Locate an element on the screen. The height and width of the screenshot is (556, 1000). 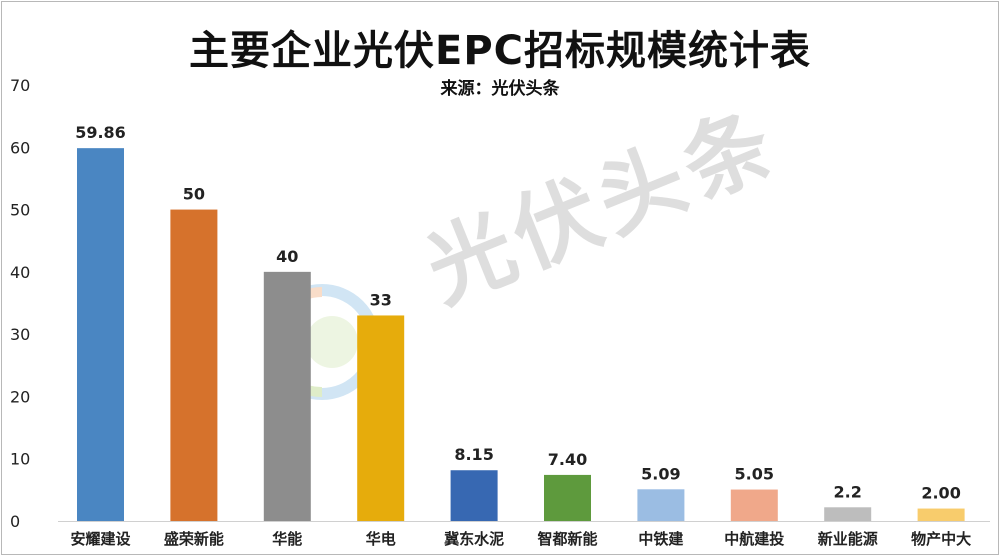
y-tick-label: 70 is located at coordinates (20, 85).